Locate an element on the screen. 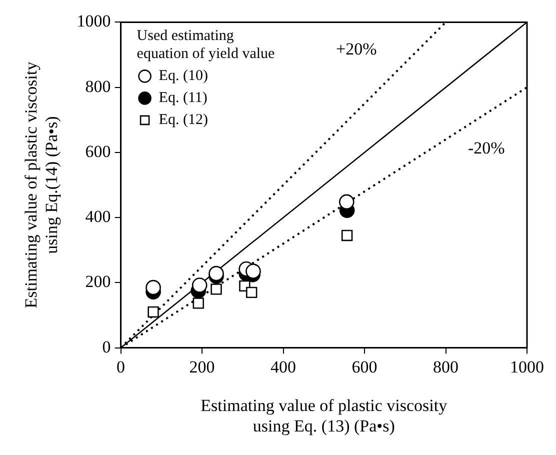  y-tick-label: 400 is located at coordinates (98, 216).